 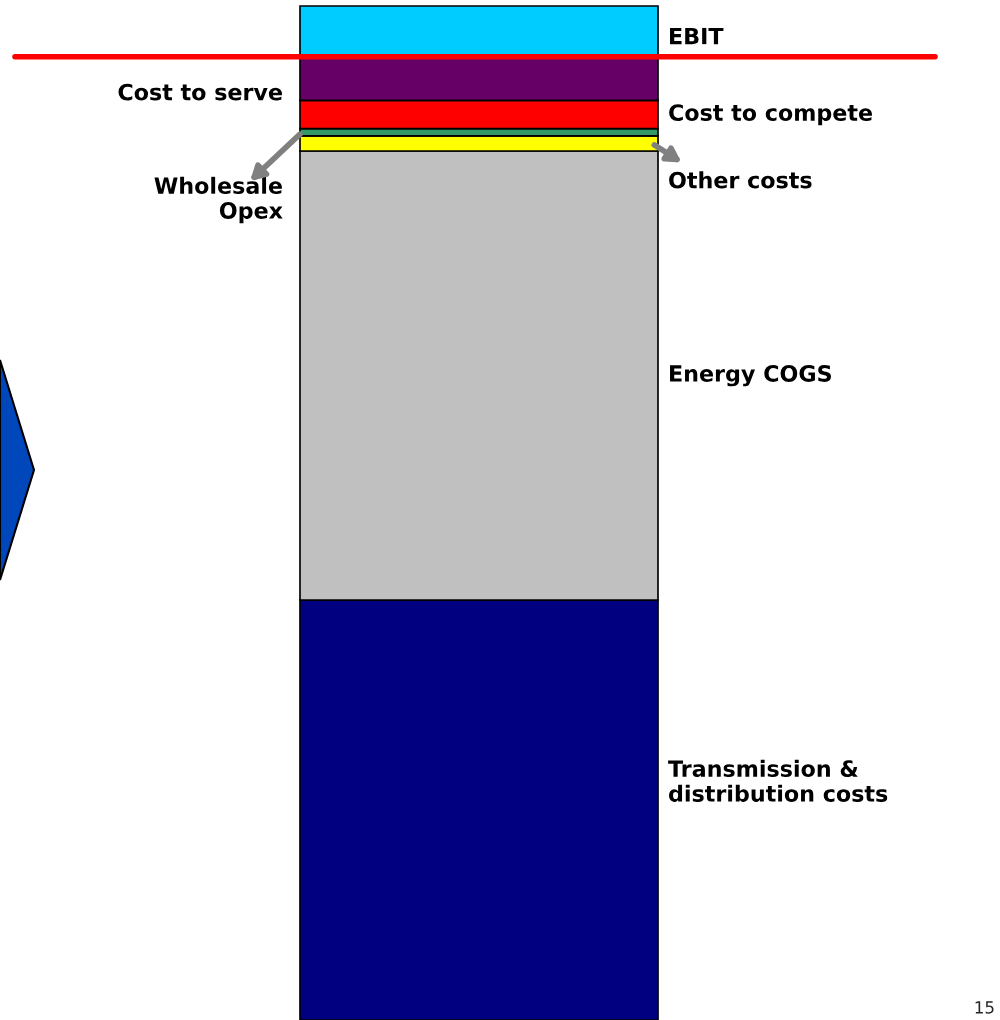 What do you see at coordinates (750, 376) in the screenshot?
I see `series-label: Energy COGS` at bounding box center [750, 376].